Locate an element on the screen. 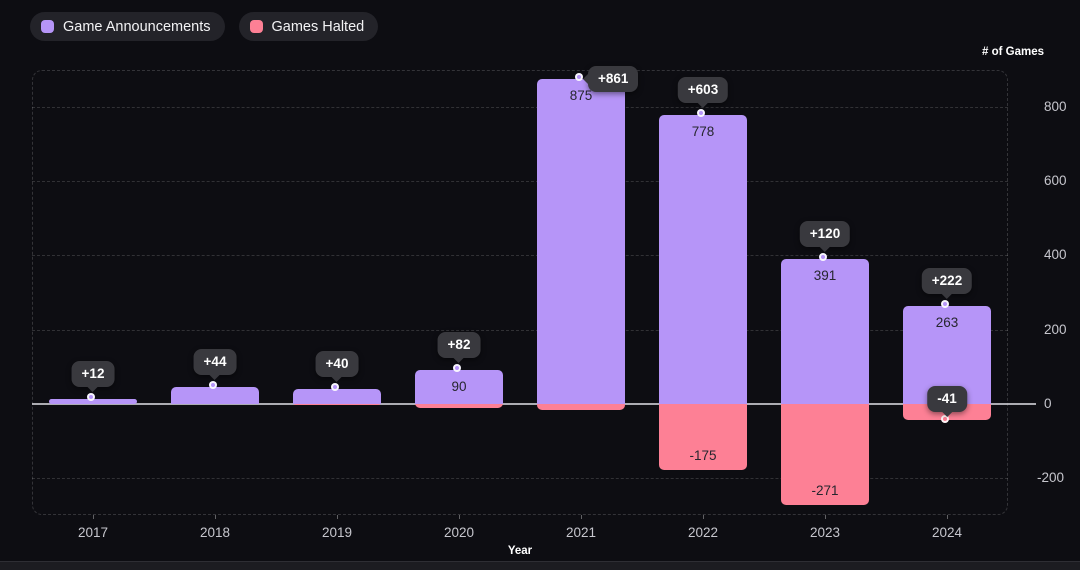 The image size is (1080, 570). y-tick-label: -200 is located at coordinates (1051, 477).